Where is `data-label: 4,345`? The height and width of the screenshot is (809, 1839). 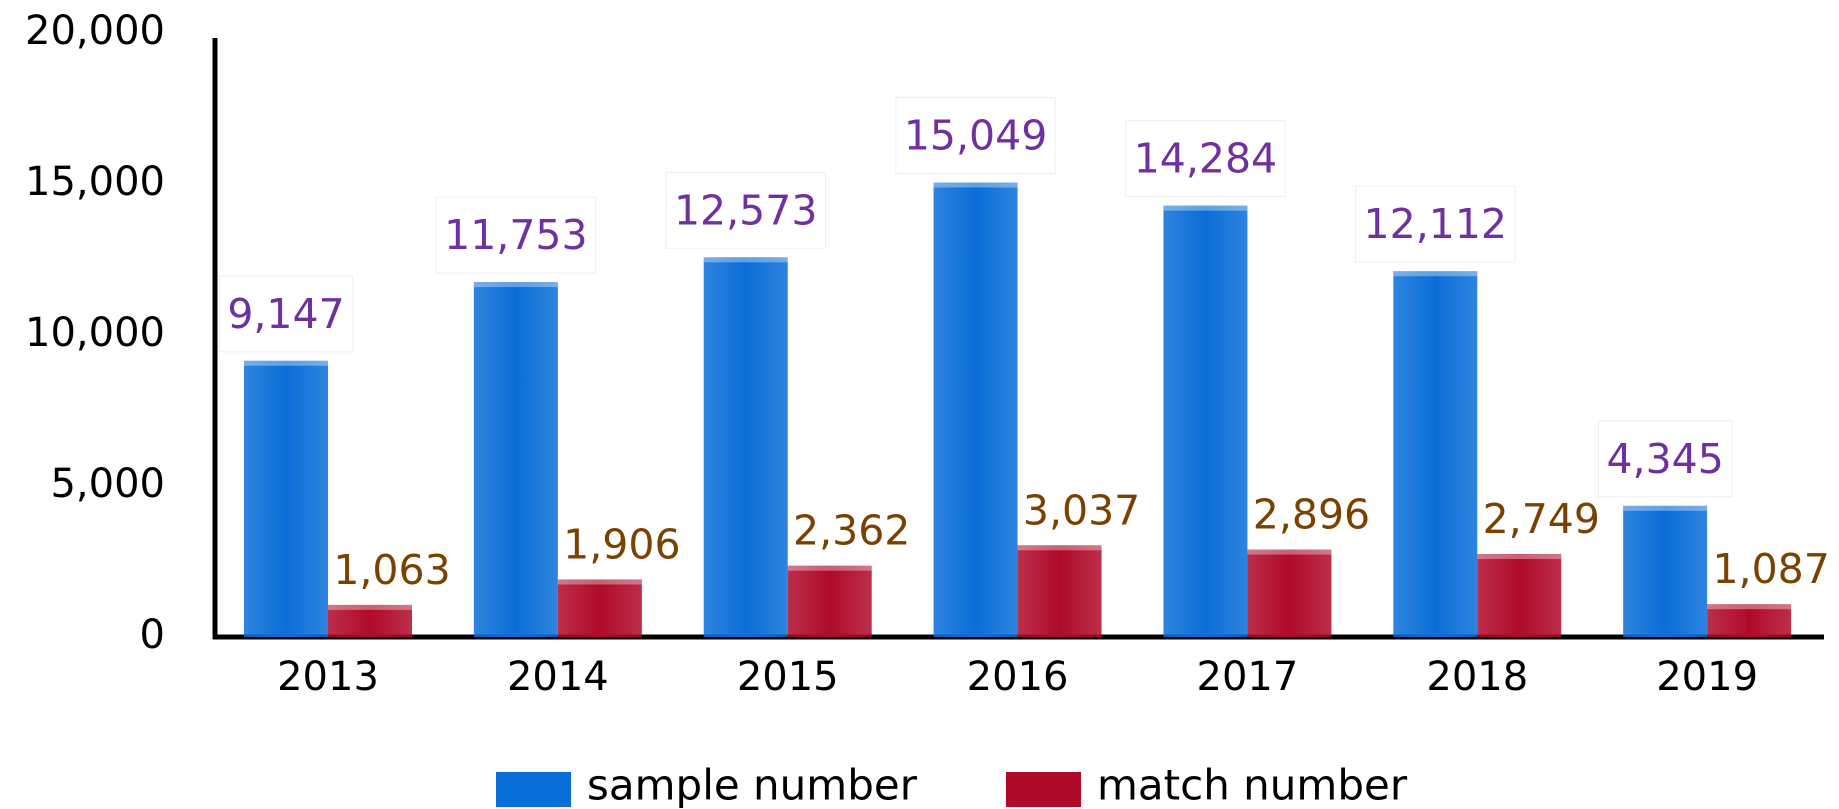
data-label: 4,345 is located at coordinates (1664, 459).